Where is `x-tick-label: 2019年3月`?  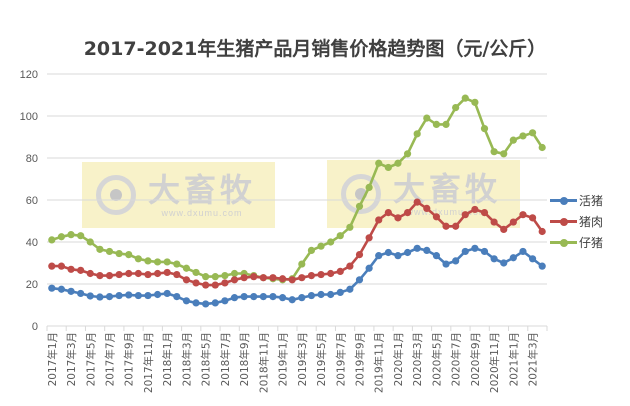
x-tick-label: 2019年3月 is located at coordinates (302, 359).